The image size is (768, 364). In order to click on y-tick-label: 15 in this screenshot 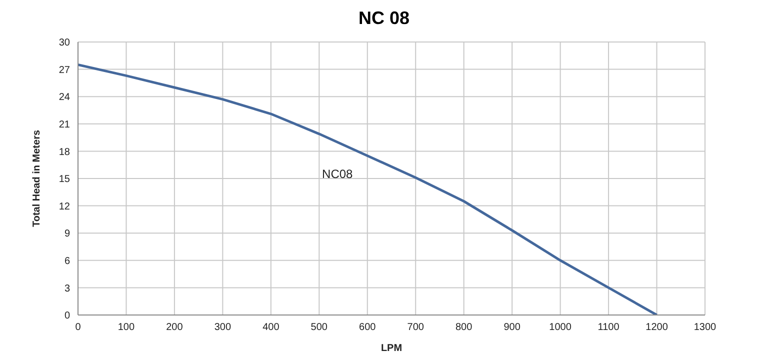, I will do `click(64, 180)`.